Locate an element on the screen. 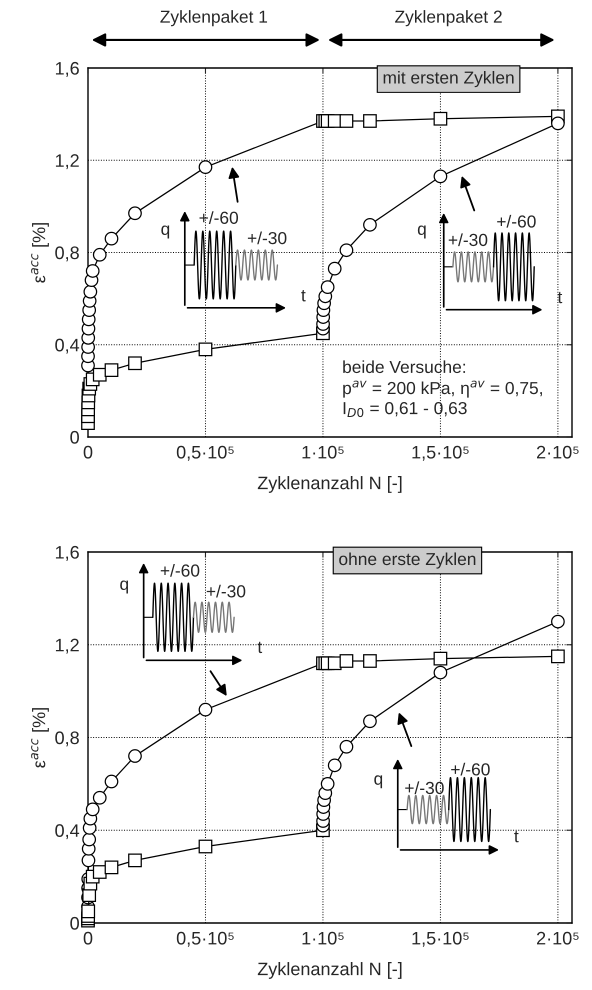 The image size is (592, 990). annotation: ohne erste Zyklen is located at coordinates (407, 560).